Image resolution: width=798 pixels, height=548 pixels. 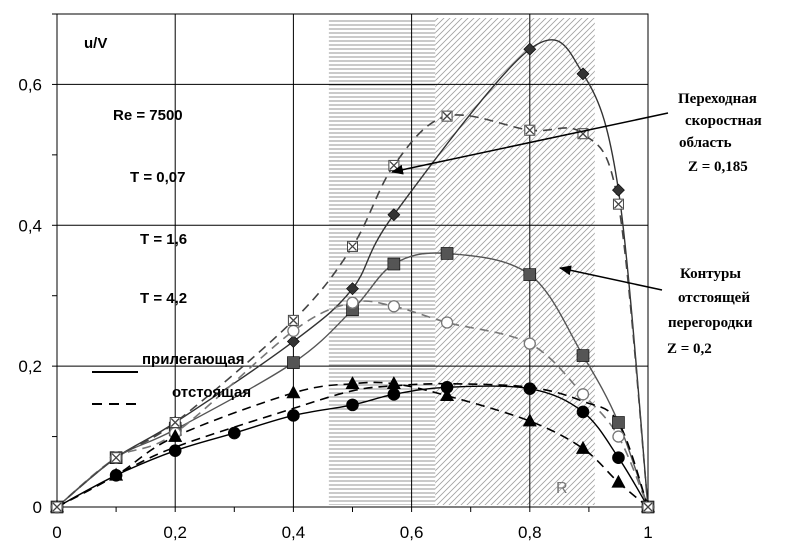 I want to click on annotation-baffle-contours: Контуры отстоящей перегородки Z = 0,2, so click(x=656, y=311).